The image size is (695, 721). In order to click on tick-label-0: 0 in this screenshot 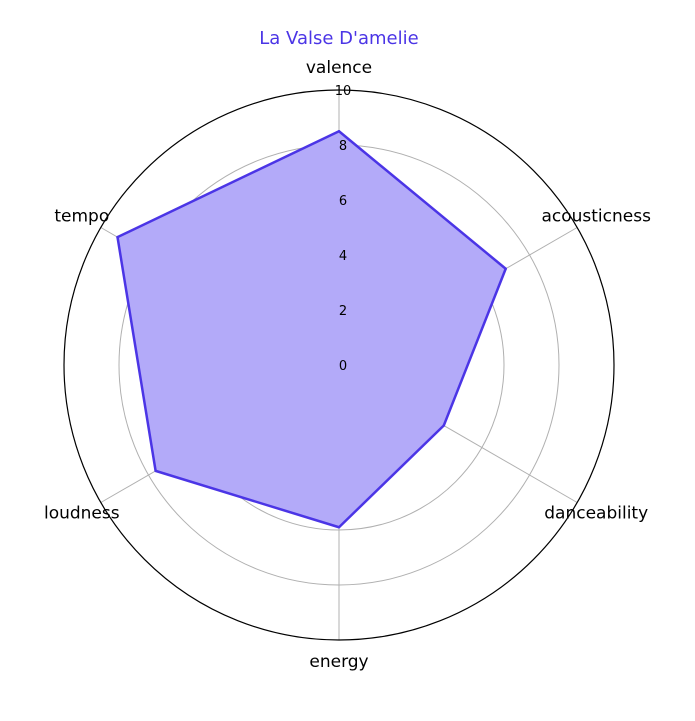, I will do `click(343, 366)`.